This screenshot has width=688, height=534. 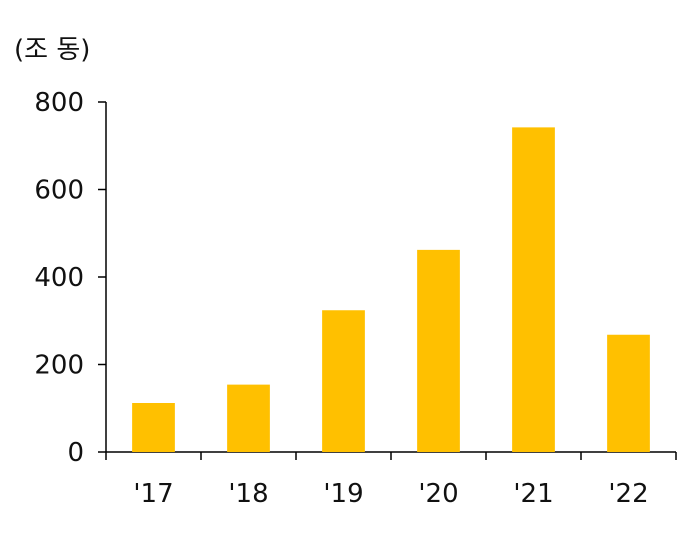 What do you see at coordinates (59, 191) in the screenshot?
I see `y-tick-label: 600` at bounding box center [59, 191].